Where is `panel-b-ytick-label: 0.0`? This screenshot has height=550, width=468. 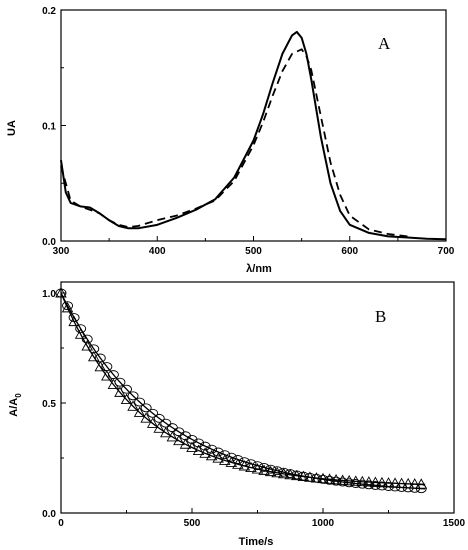
panel-b-ytick-label: 0.0 is located at coordinates (49, 514).